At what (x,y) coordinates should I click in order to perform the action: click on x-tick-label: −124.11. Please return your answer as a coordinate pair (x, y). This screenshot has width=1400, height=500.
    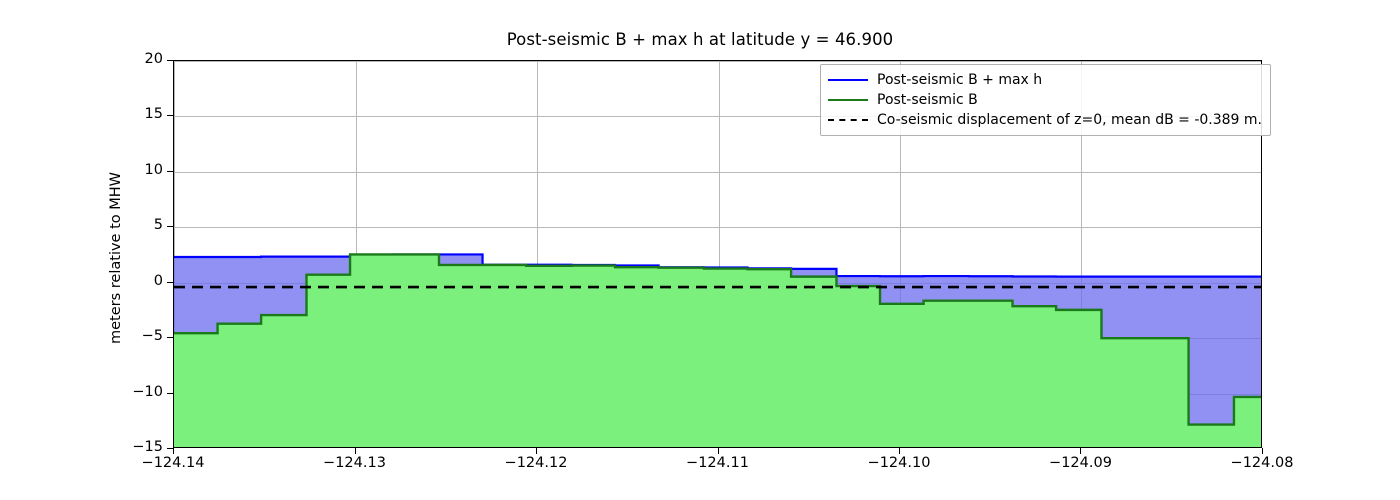
    Looking at the image, I should click on (717, 463).